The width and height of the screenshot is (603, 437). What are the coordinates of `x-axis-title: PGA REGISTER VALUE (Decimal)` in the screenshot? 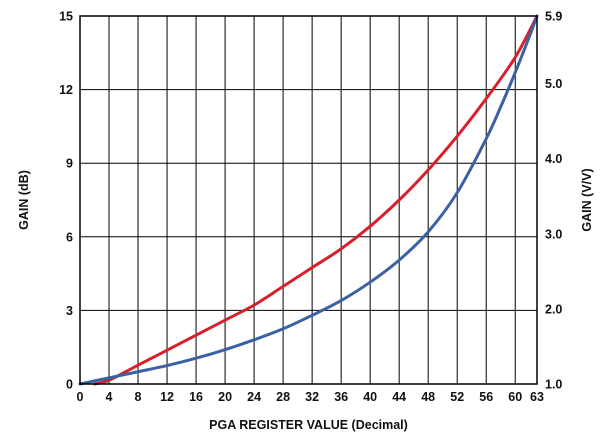 It's located at (308, 425).